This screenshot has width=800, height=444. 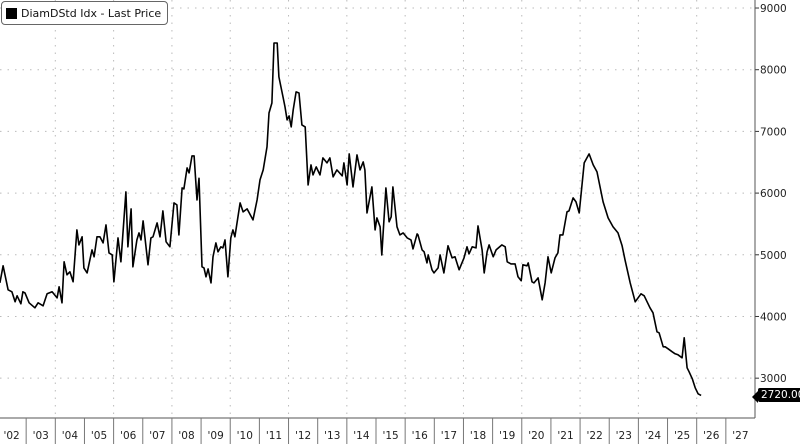 What do you see at coordinates (361, 436) in the screenshot?
I see `x-tick-label: '14` at bounding box center [361, 436].